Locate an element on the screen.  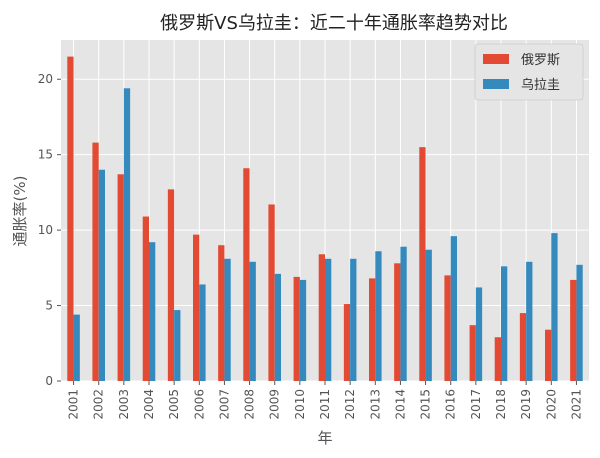
bar-uruguay-2004 is located at coordinates (152, 311).